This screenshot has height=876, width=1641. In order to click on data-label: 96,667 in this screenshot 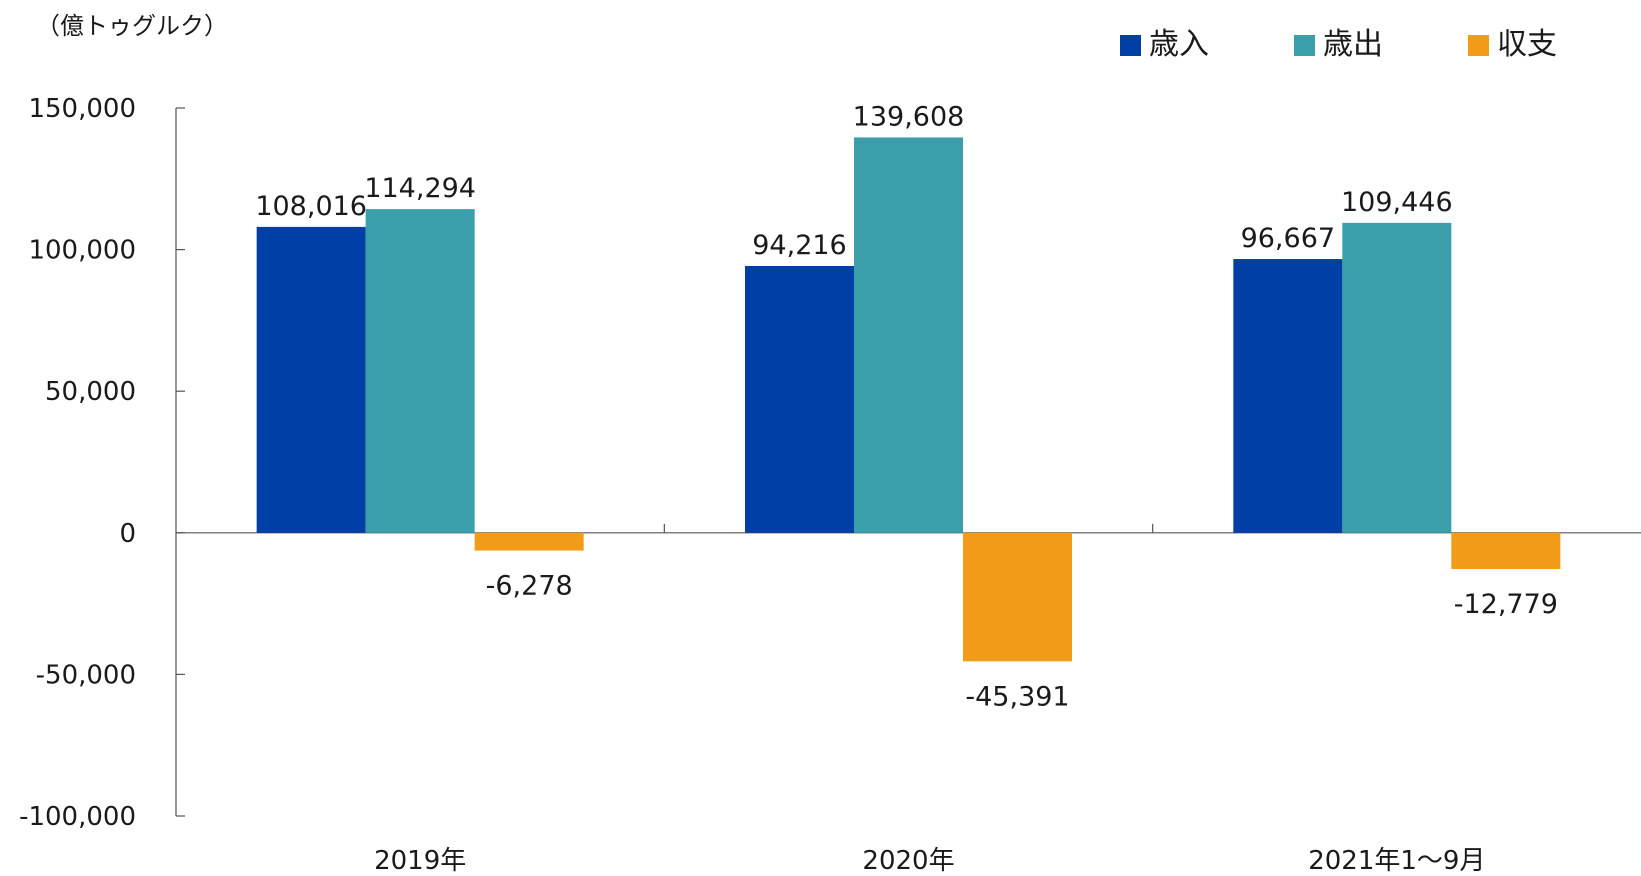, I will do `click(1288, 238)`.